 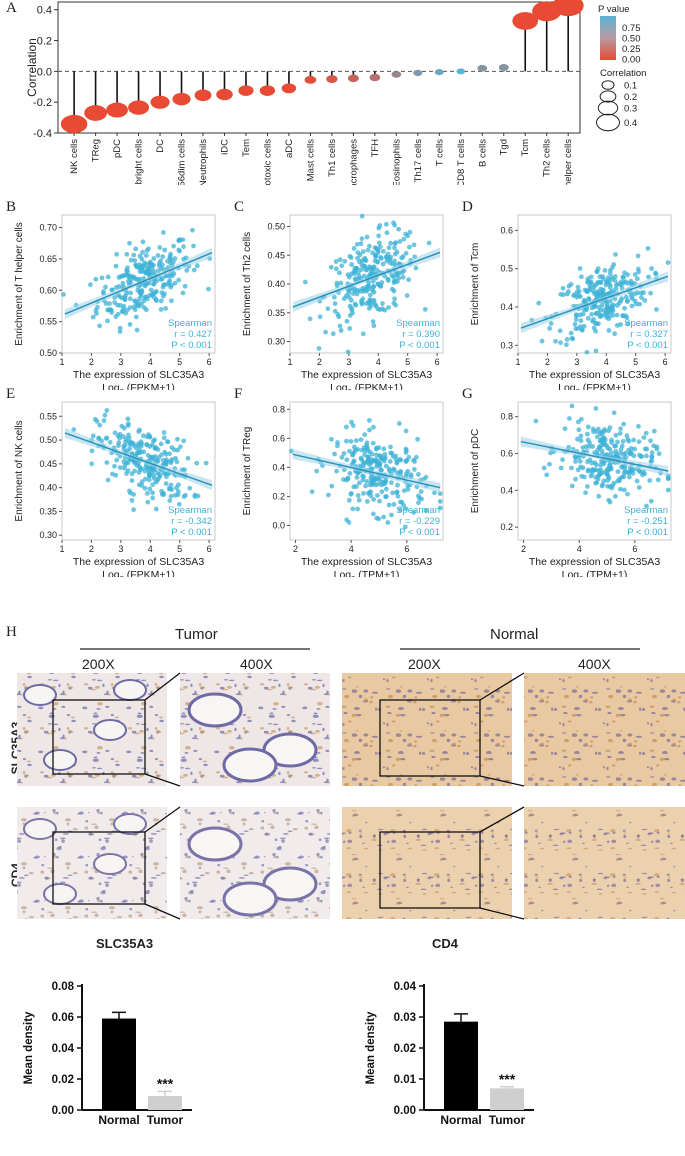 I want to click on y-tick-label: 0.3, so click(x=506, y=345).